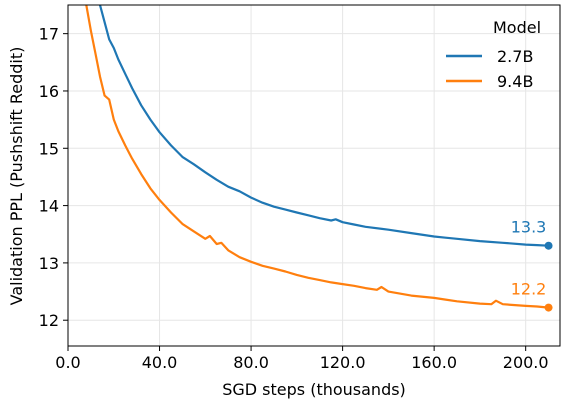 This screenshot has width=562, height=403. Describe the element at coordinates (343, 362) in the screenshot. I see `x-tick-label: 120.0` at that location.